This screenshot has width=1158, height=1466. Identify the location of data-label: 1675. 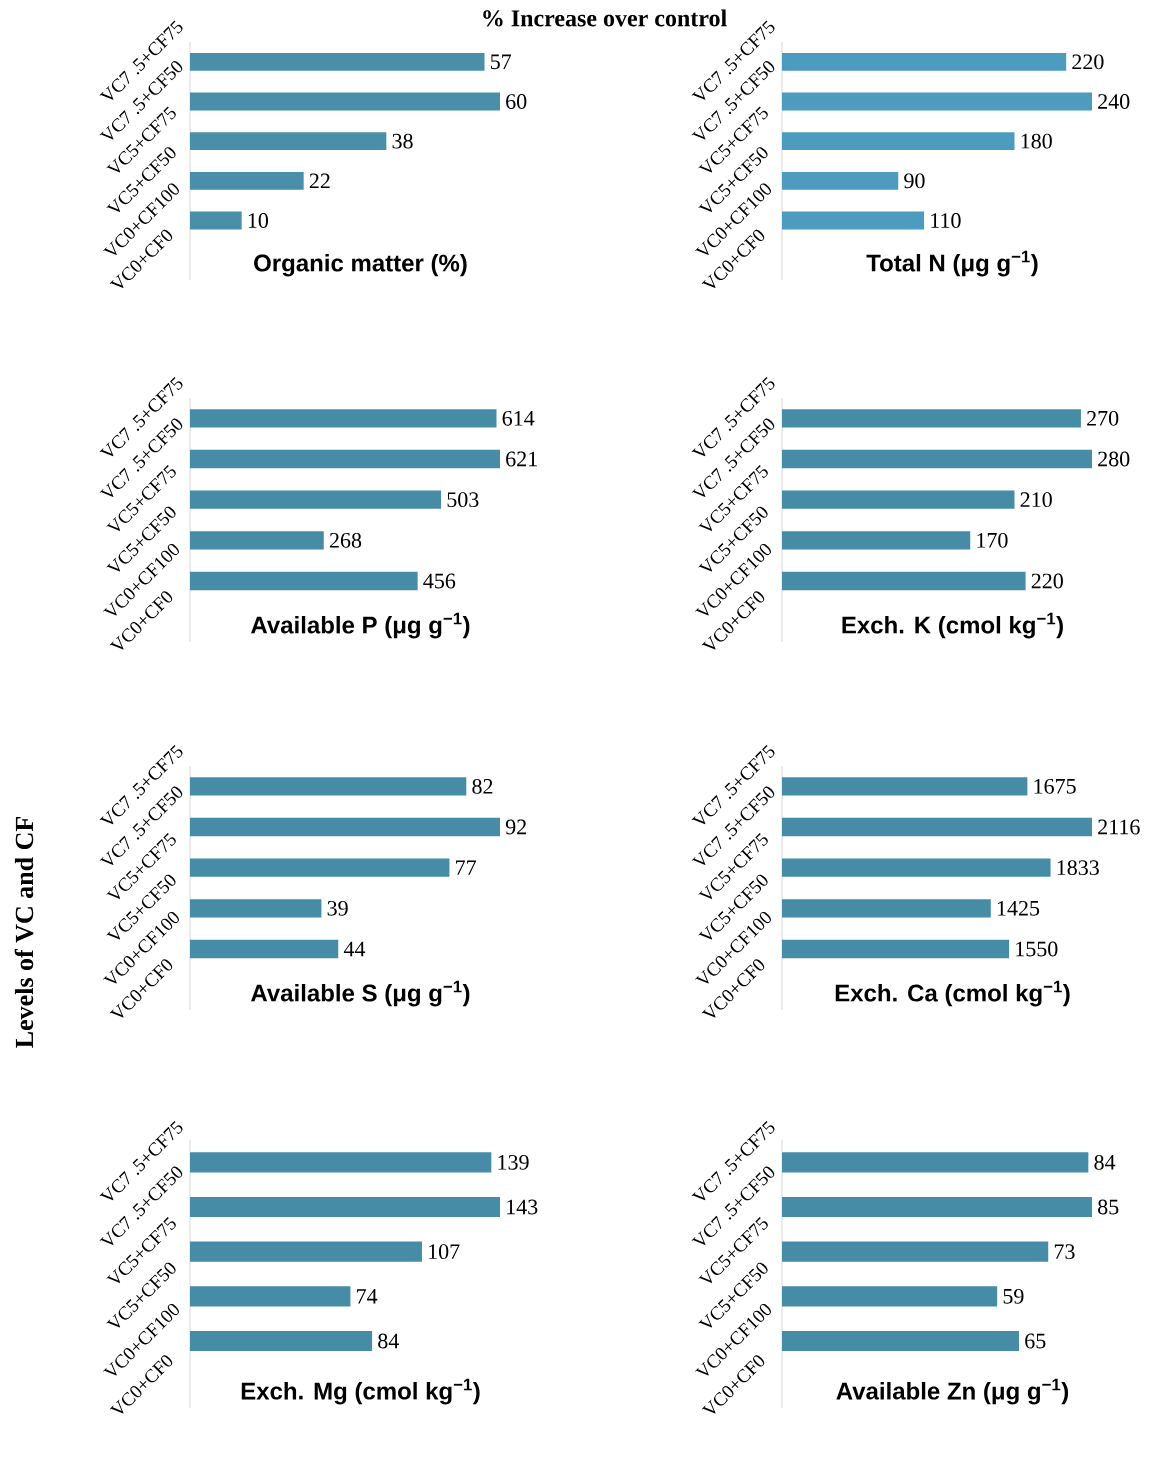
(1055, 786).